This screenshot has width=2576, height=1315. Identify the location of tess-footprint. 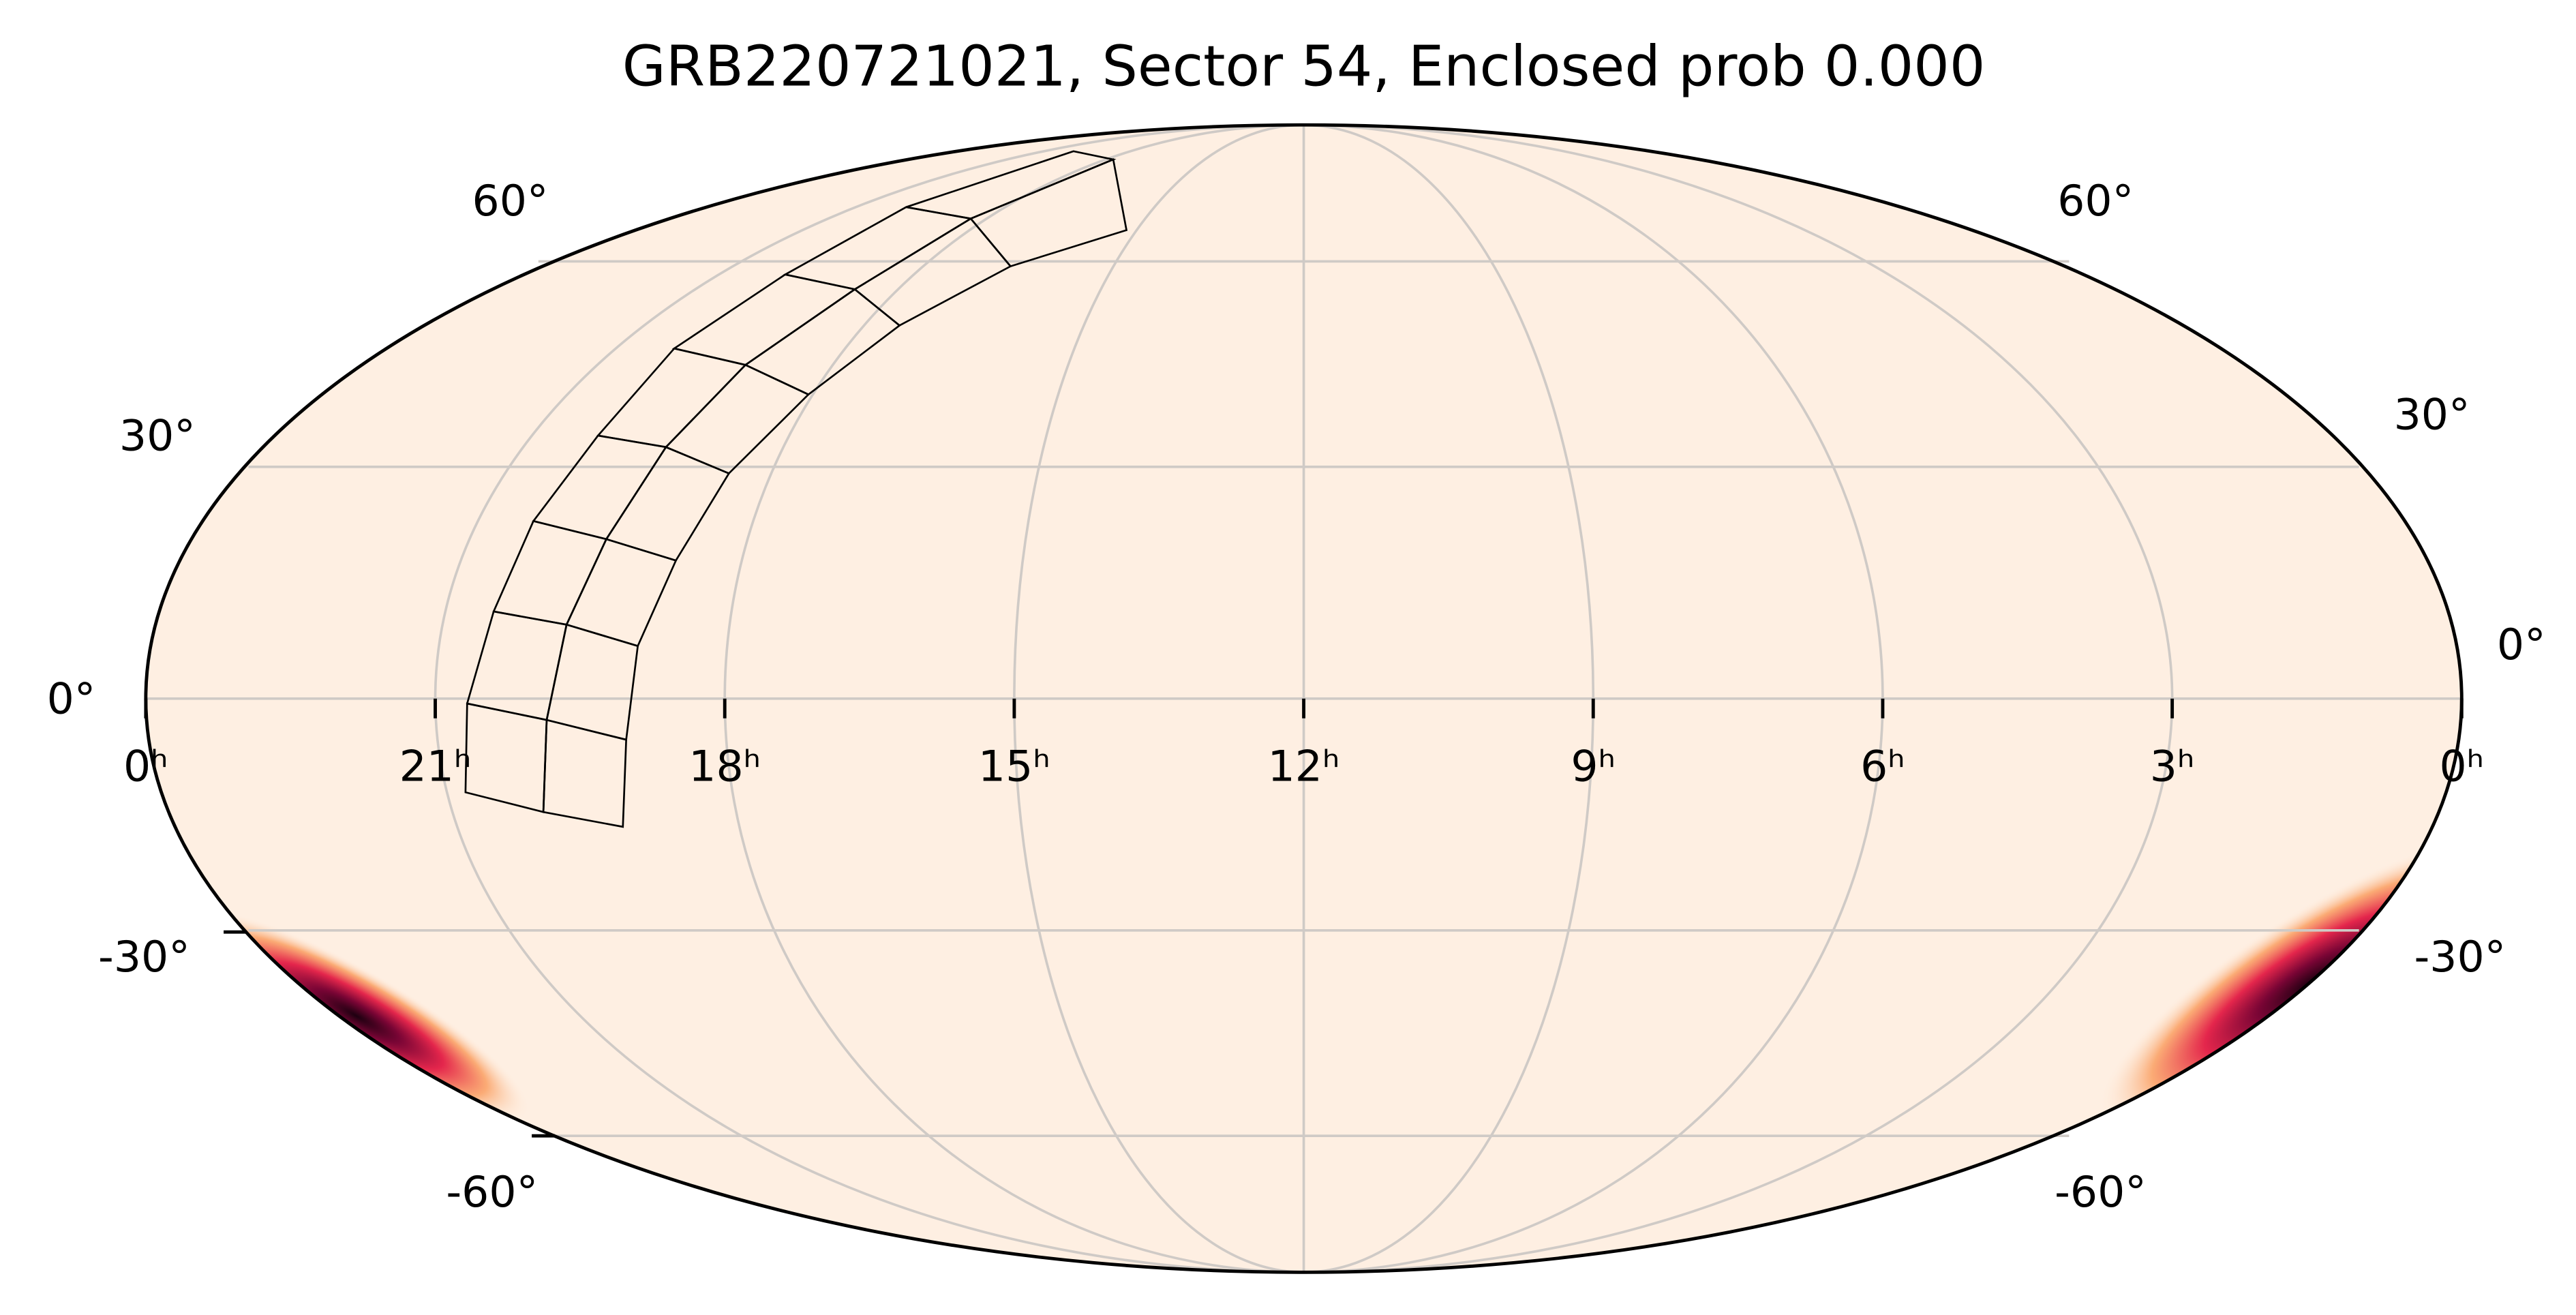
(796, 489).